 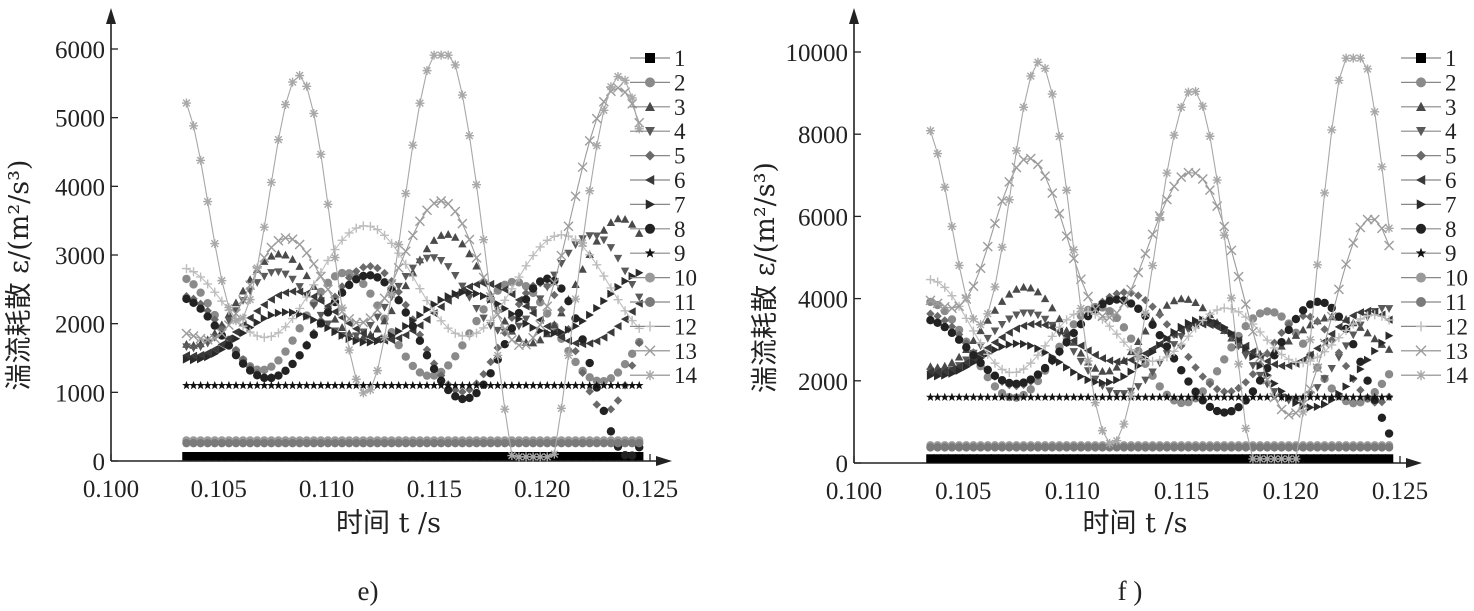 I want to click on legend-label: 12, so click(x=685, y=326).